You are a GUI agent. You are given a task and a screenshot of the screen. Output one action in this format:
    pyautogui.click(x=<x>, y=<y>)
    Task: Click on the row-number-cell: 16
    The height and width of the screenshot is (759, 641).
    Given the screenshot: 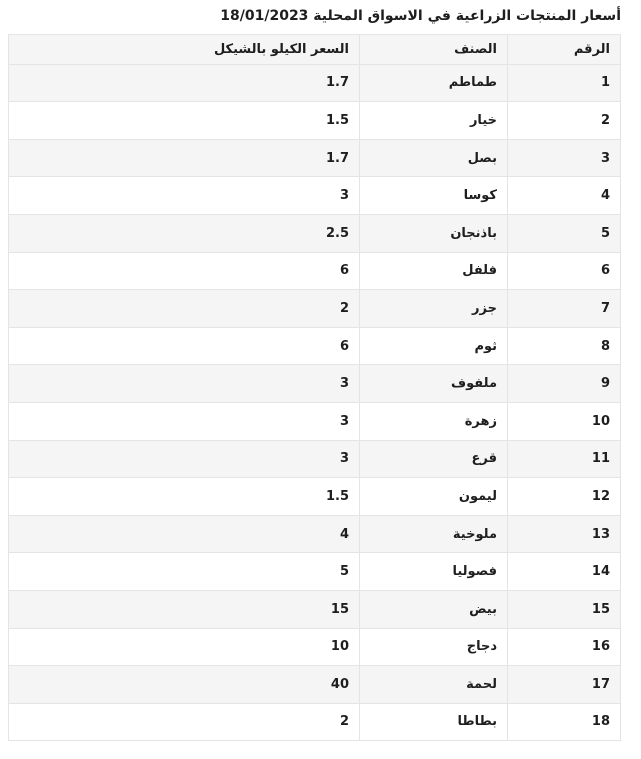 What is the action you would take?
    pyautogui.click(x=564, y=647)
    